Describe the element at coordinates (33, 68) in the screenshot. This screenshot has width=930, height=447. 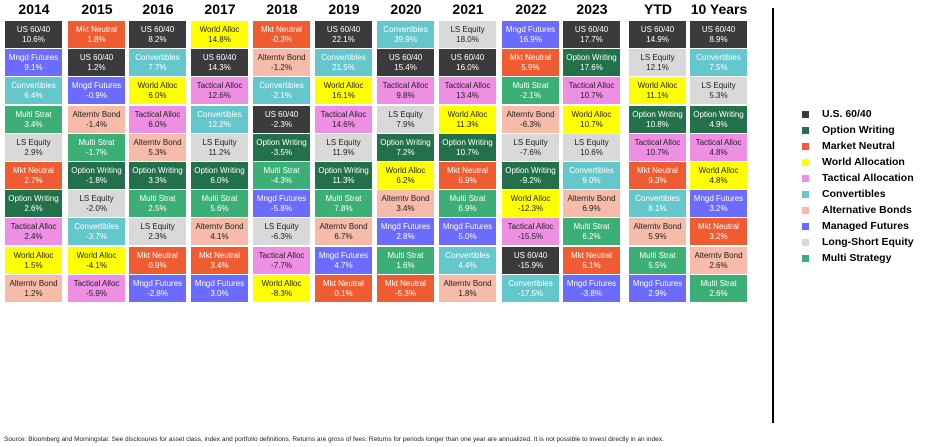
I see `cell-return-value: 9.1%` at that location.